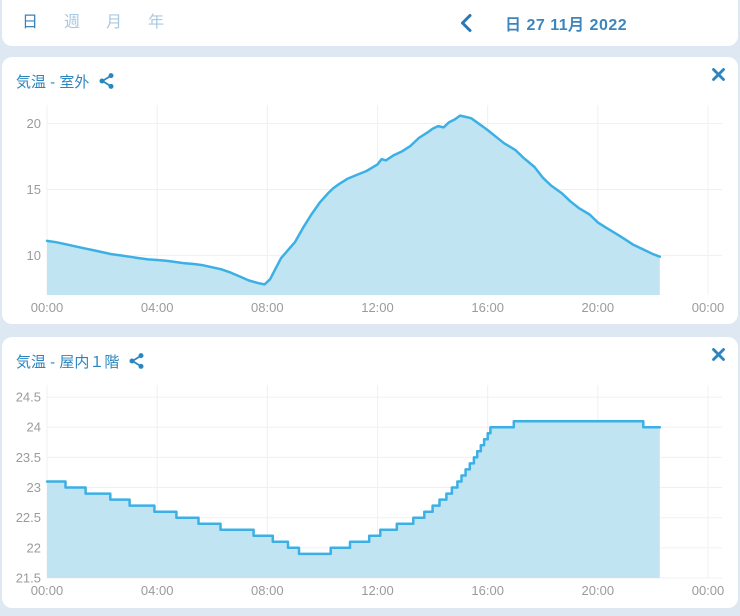 Image resolution: width=740 pixels, height=616 pixels. I want to click on y-axis-tick-label: 22.5, so click(28, 517).